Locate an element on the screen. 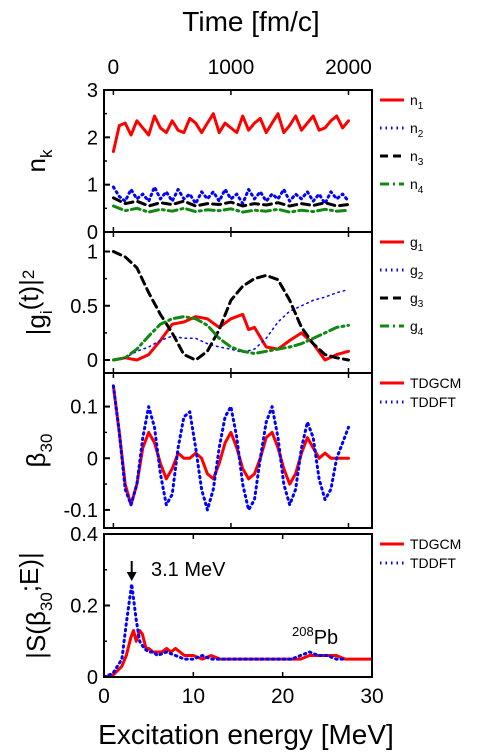  series-line-g4 is located at coordinates (230, 338).